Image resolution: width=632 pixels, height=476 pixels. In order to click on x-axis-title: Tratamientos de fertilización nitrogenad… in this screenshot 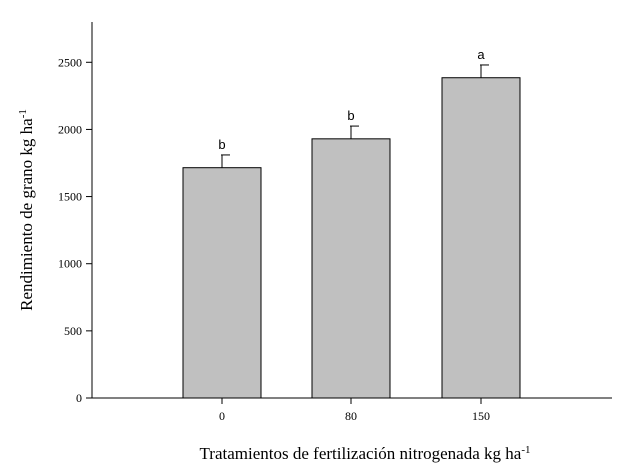, I will do `click(365, 453)`.